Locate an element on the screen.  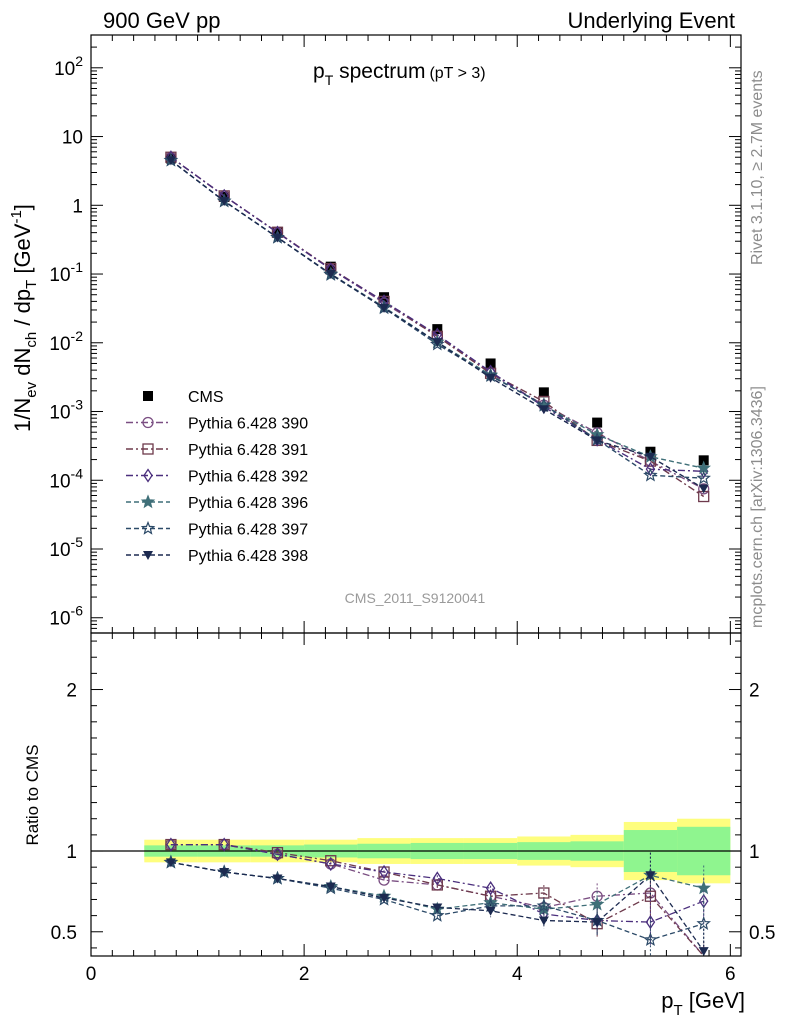
ratio-pythia-6-428-398-line is located at coordinates (437, 906).